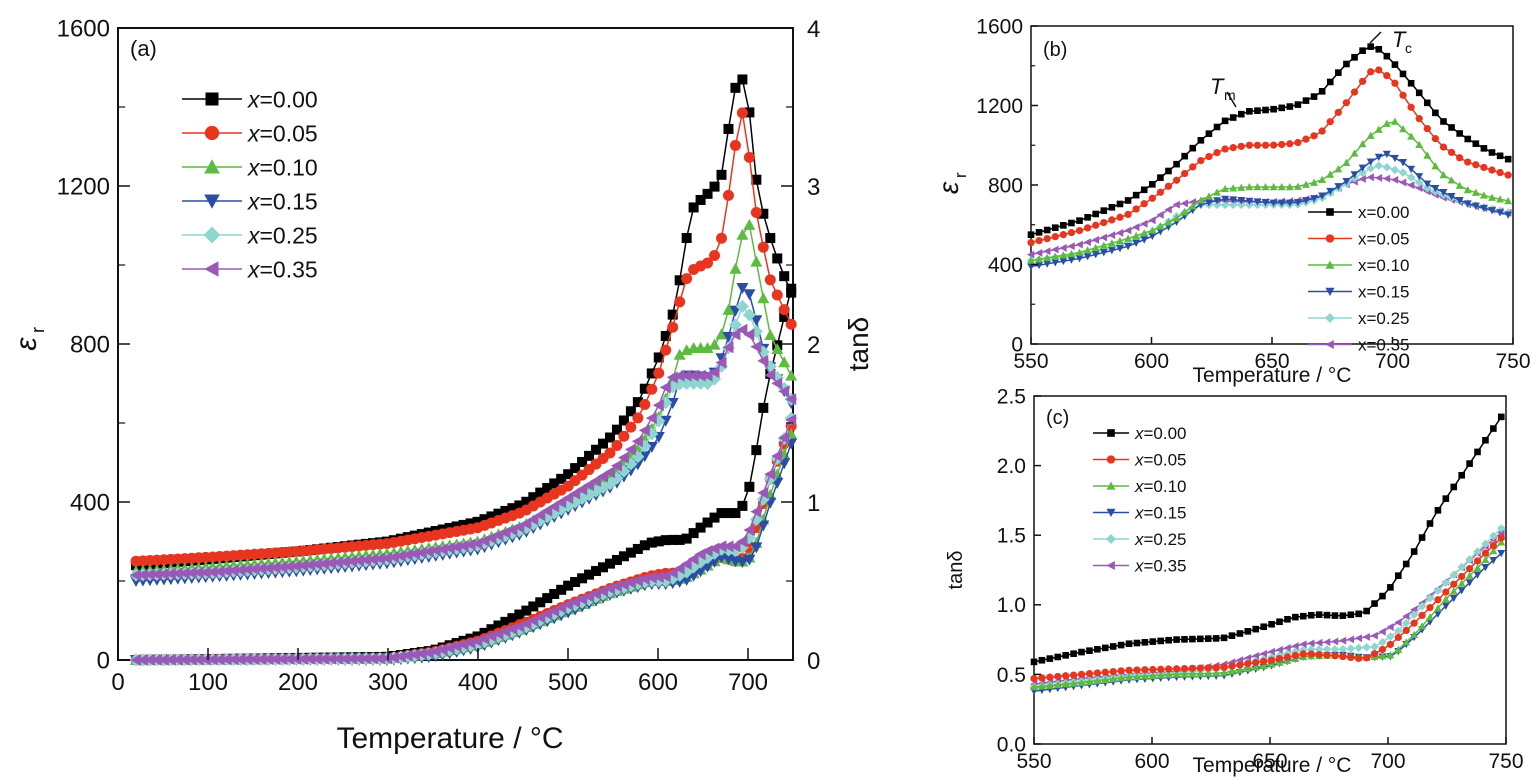 The width and height of the screenshot is (1536, 780). Describe the element at coordinates (1392, 361) in the screenshot. I see `x-tick-label: 700` at that location.